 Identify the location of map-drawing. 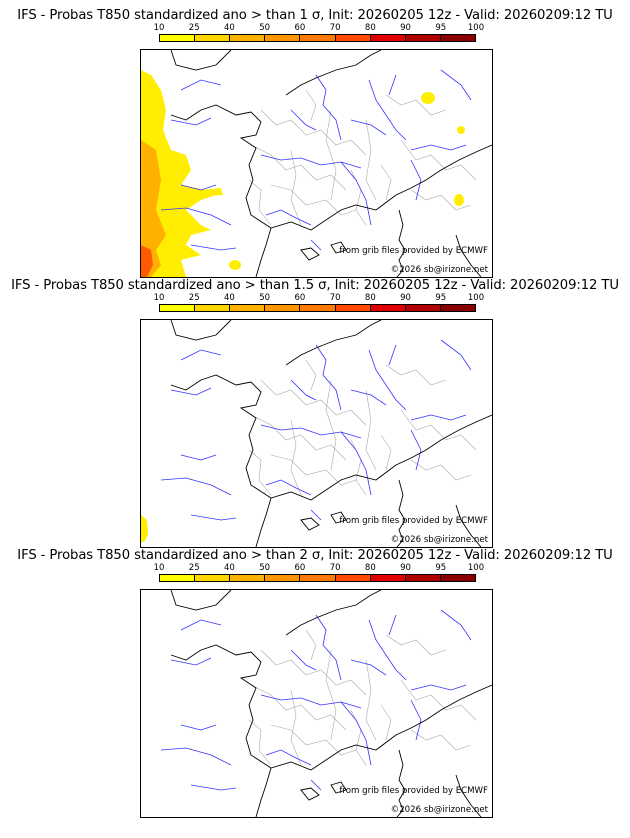
(326, 703).